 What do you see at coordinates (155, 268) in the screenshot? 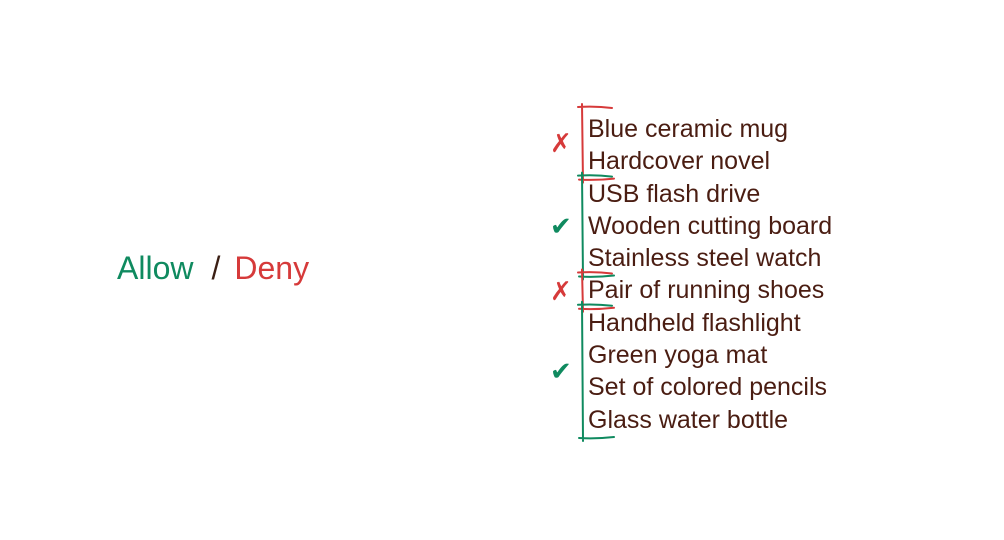
I see `allow-label: Allow` at bounding box center [155, 268].